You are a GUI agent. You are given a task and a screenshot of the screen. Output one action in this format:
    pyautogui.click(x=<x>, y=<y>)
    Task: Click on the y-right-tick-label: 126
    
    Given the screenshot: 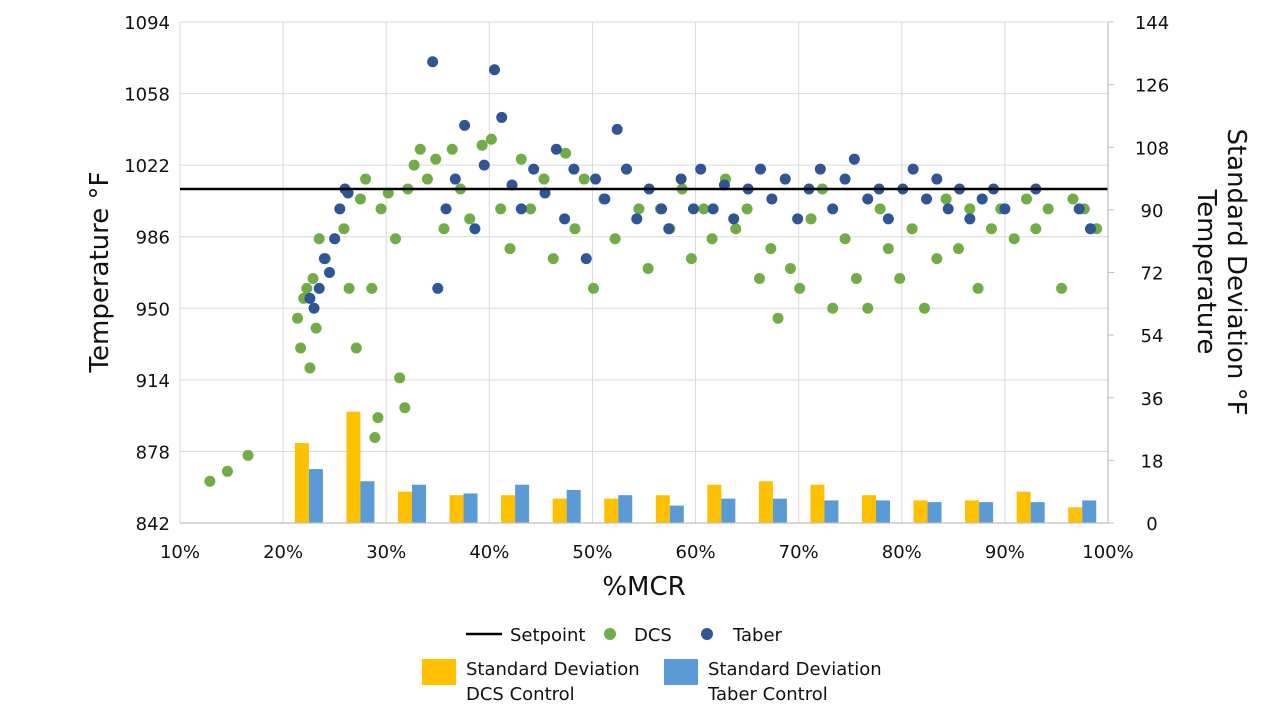 What is the action you would take?
    pyautogui.click(x=1152, y=86)
    